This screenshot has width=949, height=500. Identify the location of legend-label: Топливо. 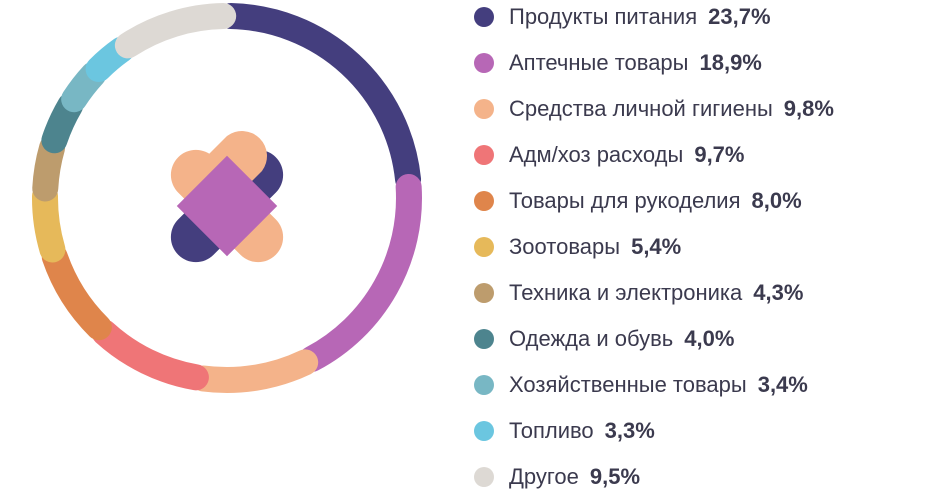
(551, 430).